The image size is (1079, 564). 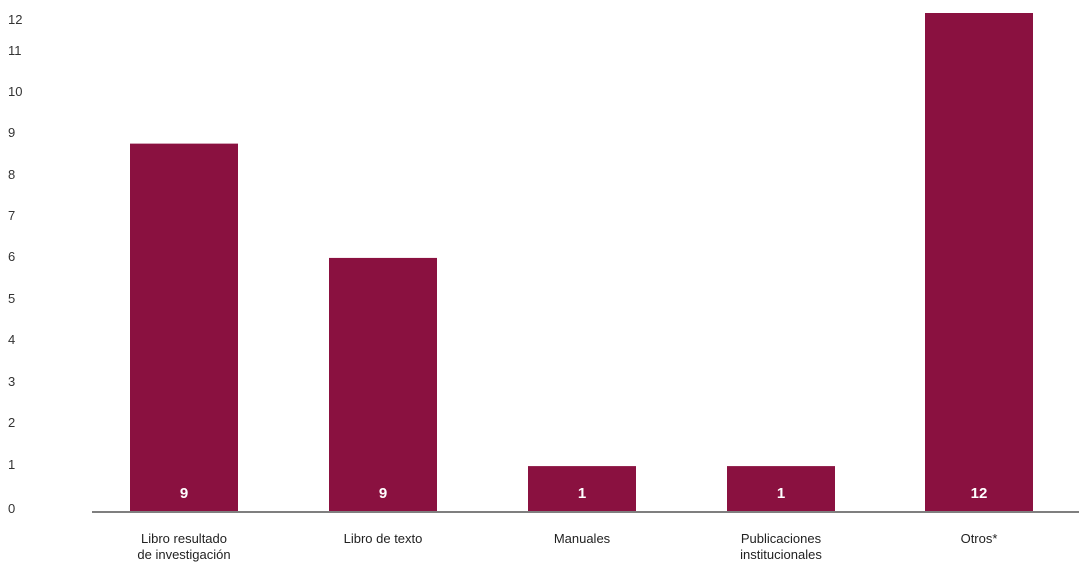 I want to click on y-tick-label: 5, so click(x=11, y=298).